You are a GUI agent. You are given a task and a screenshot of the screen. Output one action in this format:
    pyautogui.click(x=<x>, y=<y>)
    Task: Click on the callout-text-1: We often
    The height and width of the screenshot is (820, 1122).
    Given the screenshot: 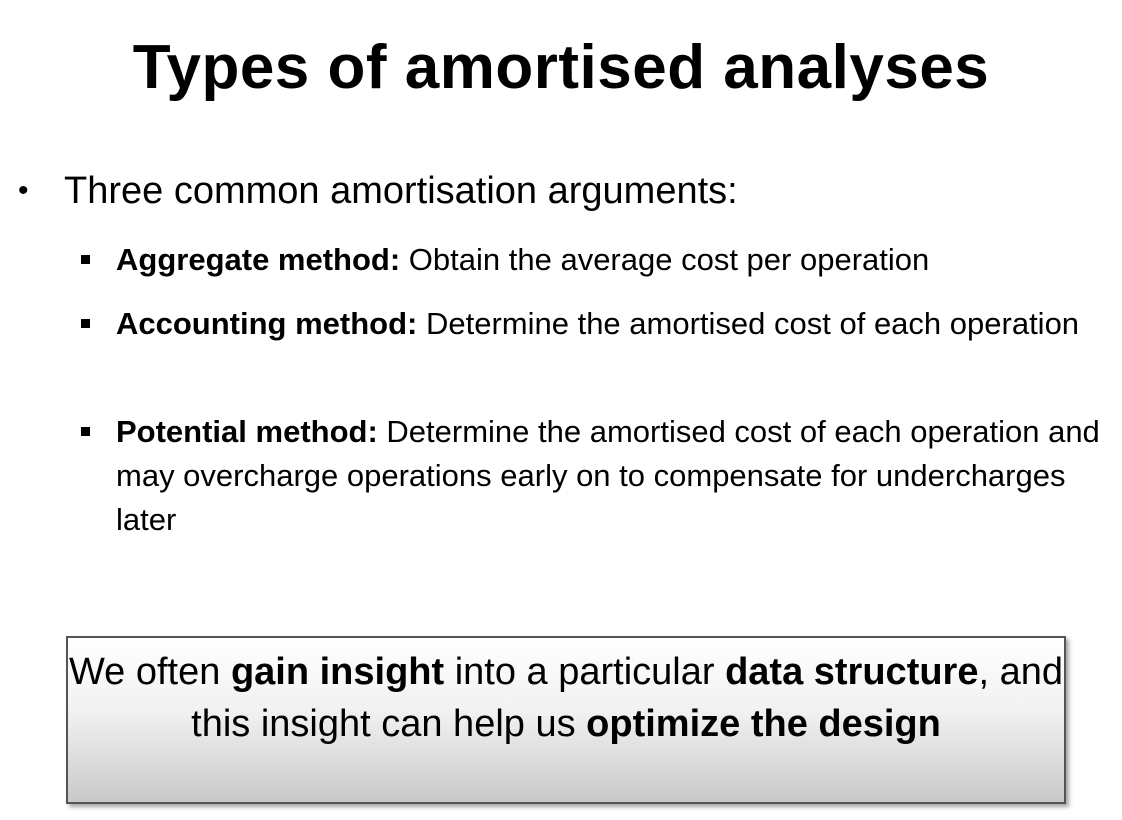 What is the action you would take?
    pyautogui.click(x=149, y=672)
    